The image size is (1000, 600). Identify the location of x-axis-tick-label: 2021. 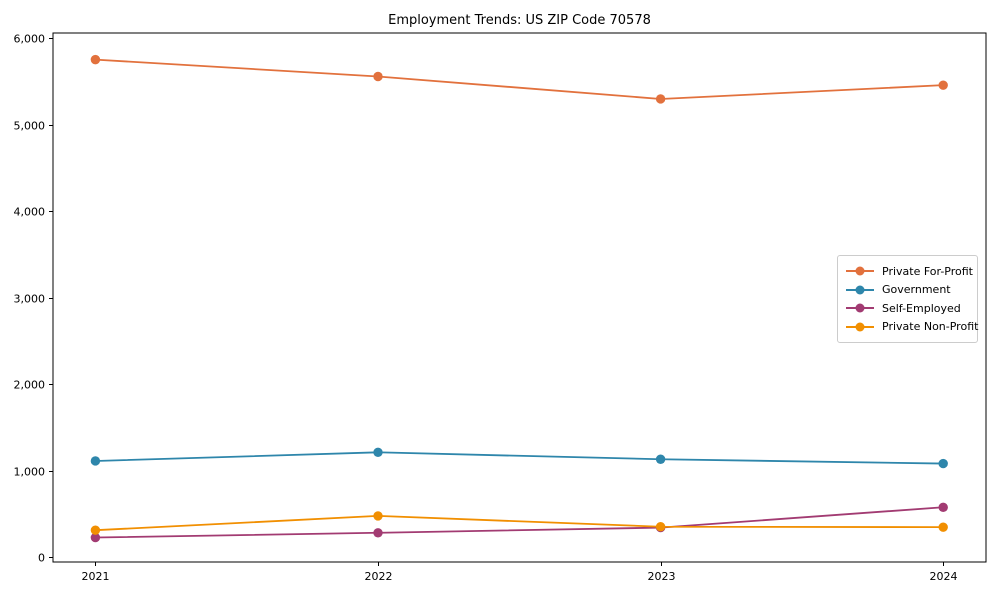
(96, 576).